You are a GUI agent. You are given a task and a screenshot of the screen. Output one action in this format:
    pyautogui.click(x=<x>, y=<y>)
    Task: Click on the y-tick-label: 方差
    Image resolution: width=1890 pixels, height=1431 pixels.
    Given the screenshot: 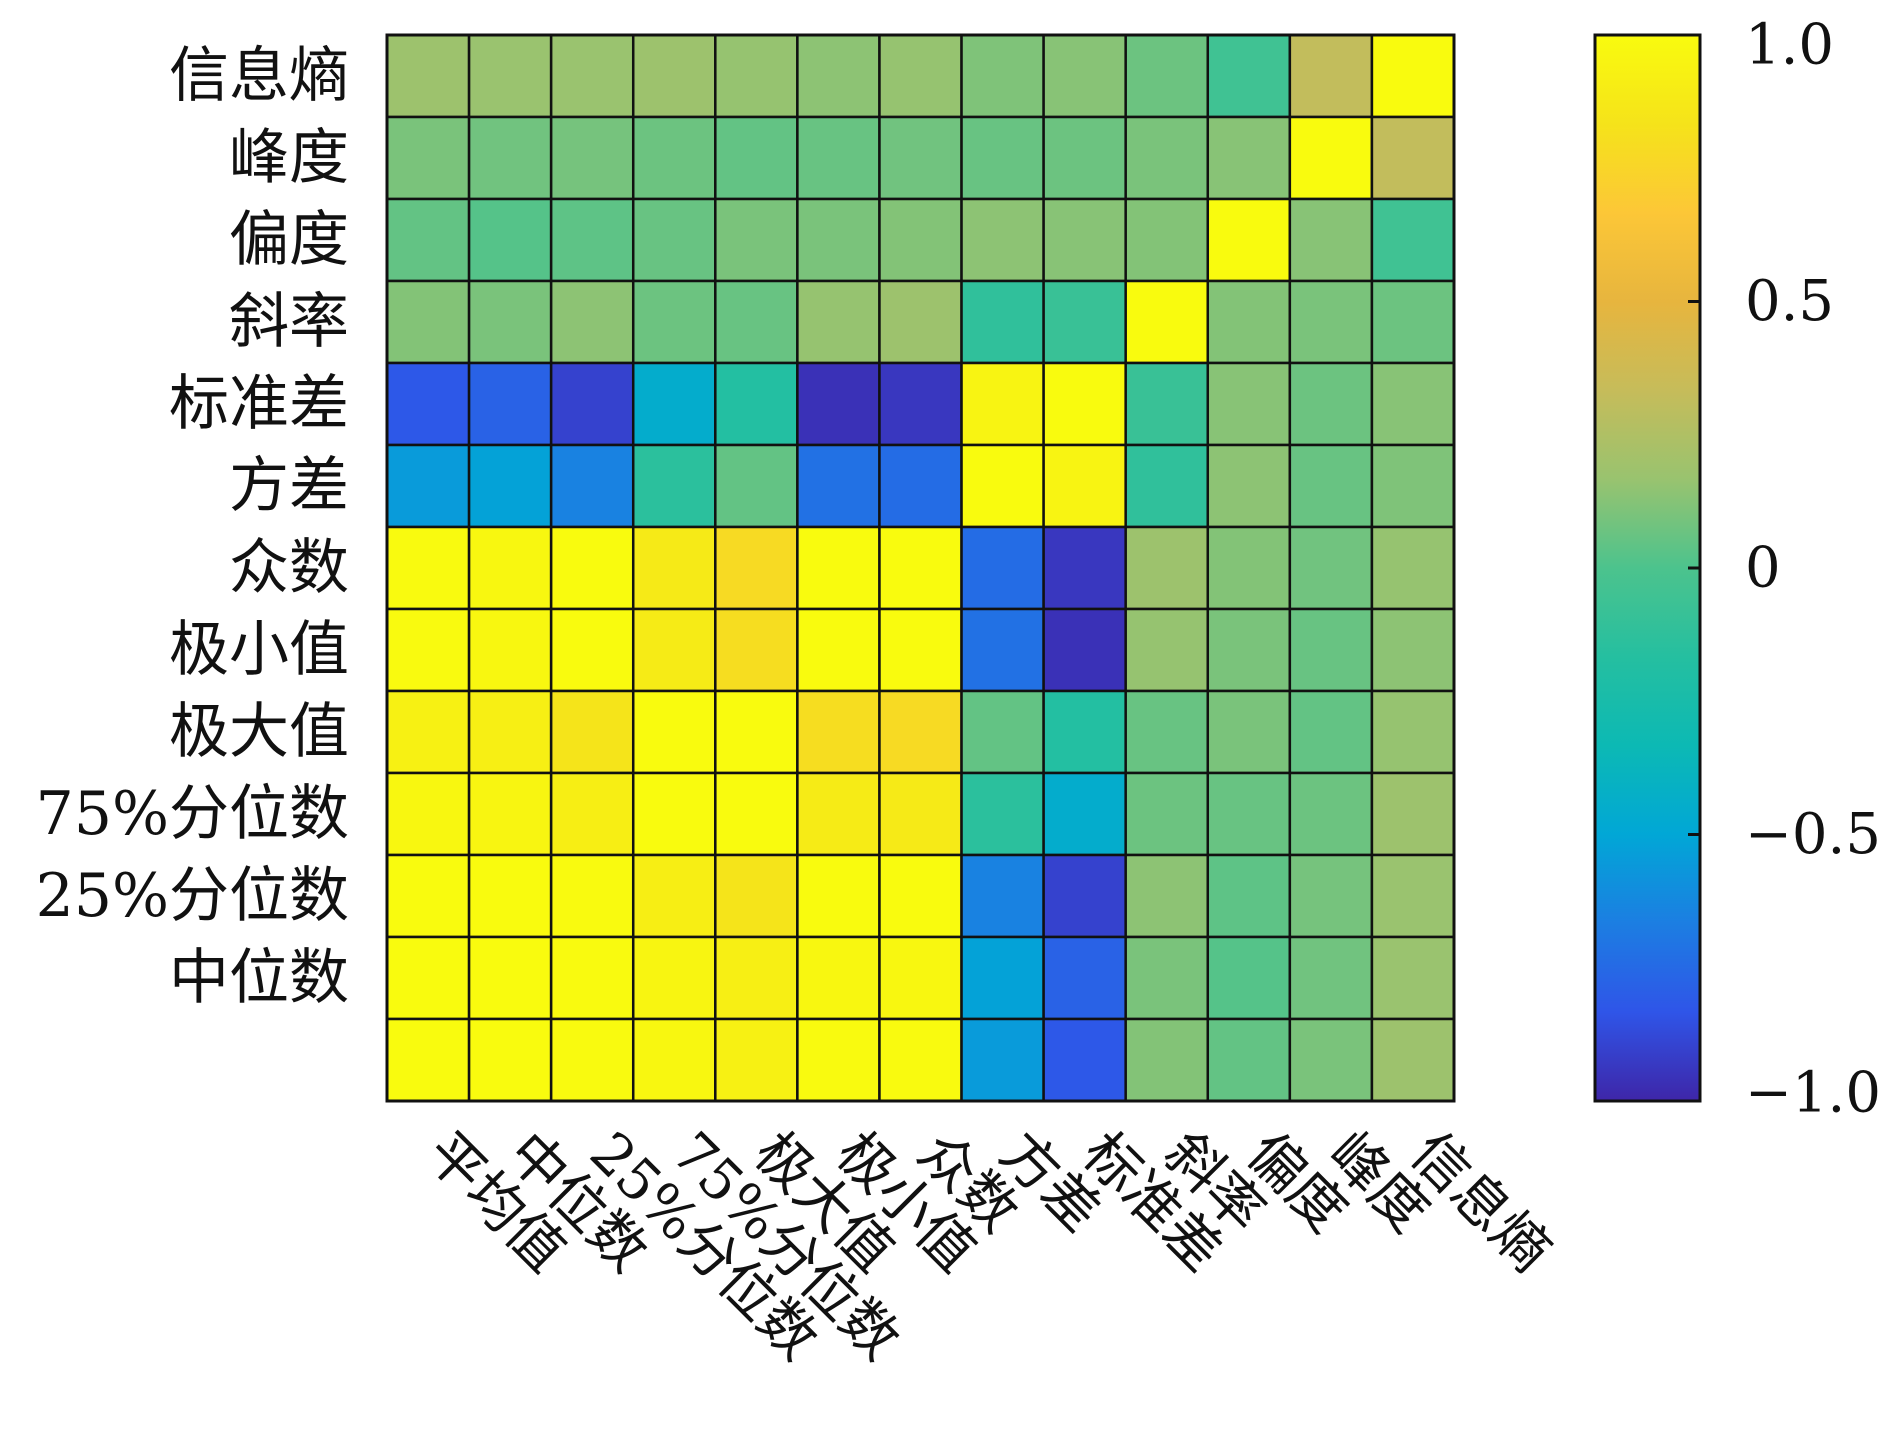 What is the action you would take?
    pyautogui.click(x=289, y=486)
    